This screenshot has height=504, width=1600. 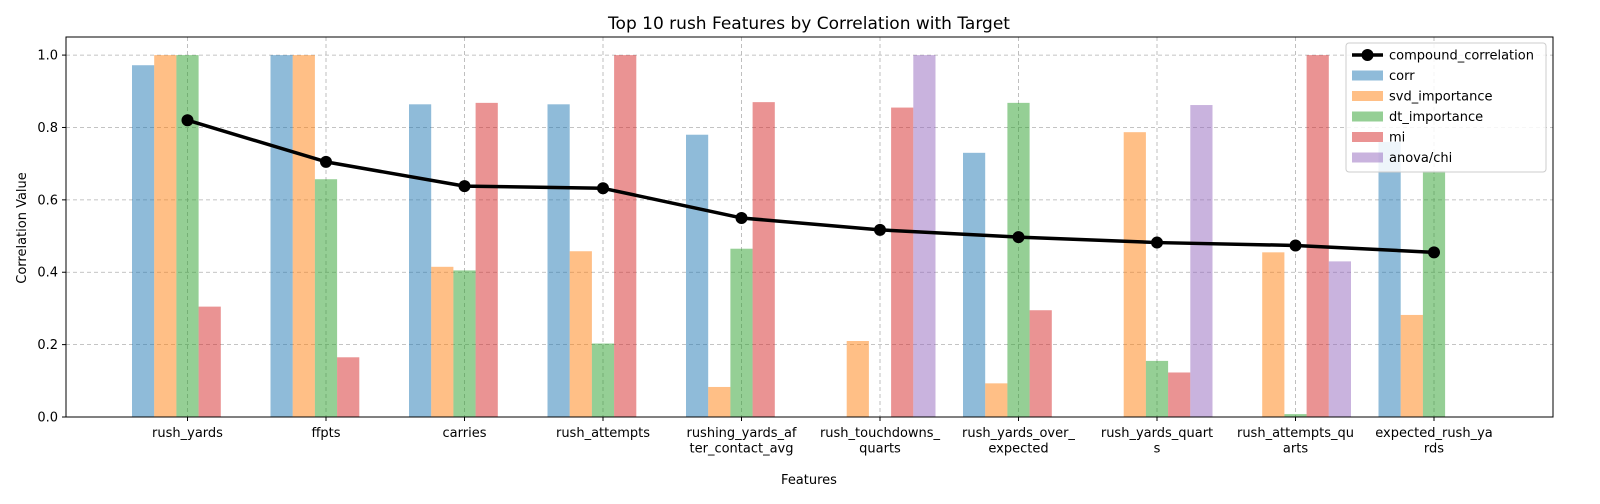 What do you see at coordinates (809, 480) in the screenshot?
I see `x-axis-label: Features` at bounding box center [809, 480].